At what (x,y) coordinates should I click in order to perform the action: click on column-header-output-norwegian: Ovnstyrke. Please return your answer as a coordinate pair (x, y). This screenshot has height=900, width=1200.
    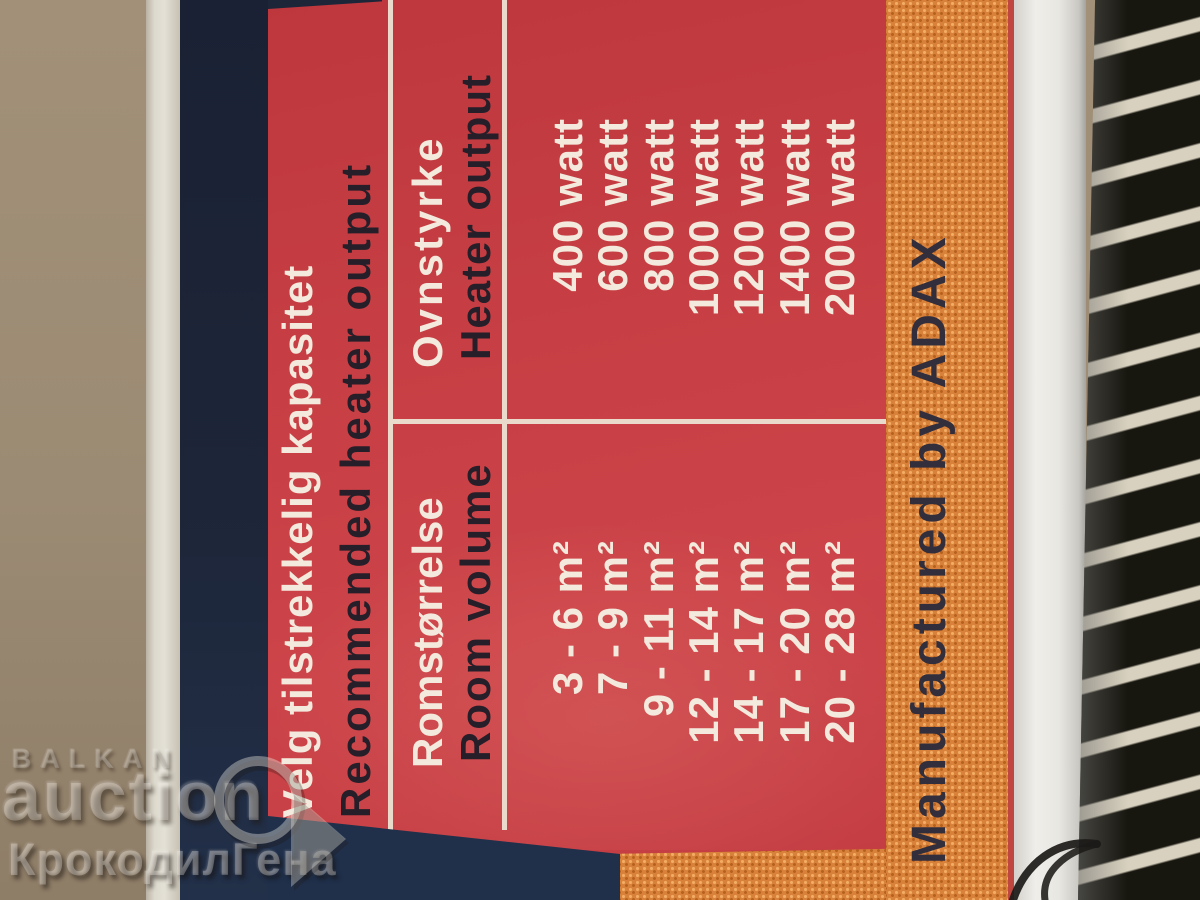
    Looking at the image, I should click on (427, 251).